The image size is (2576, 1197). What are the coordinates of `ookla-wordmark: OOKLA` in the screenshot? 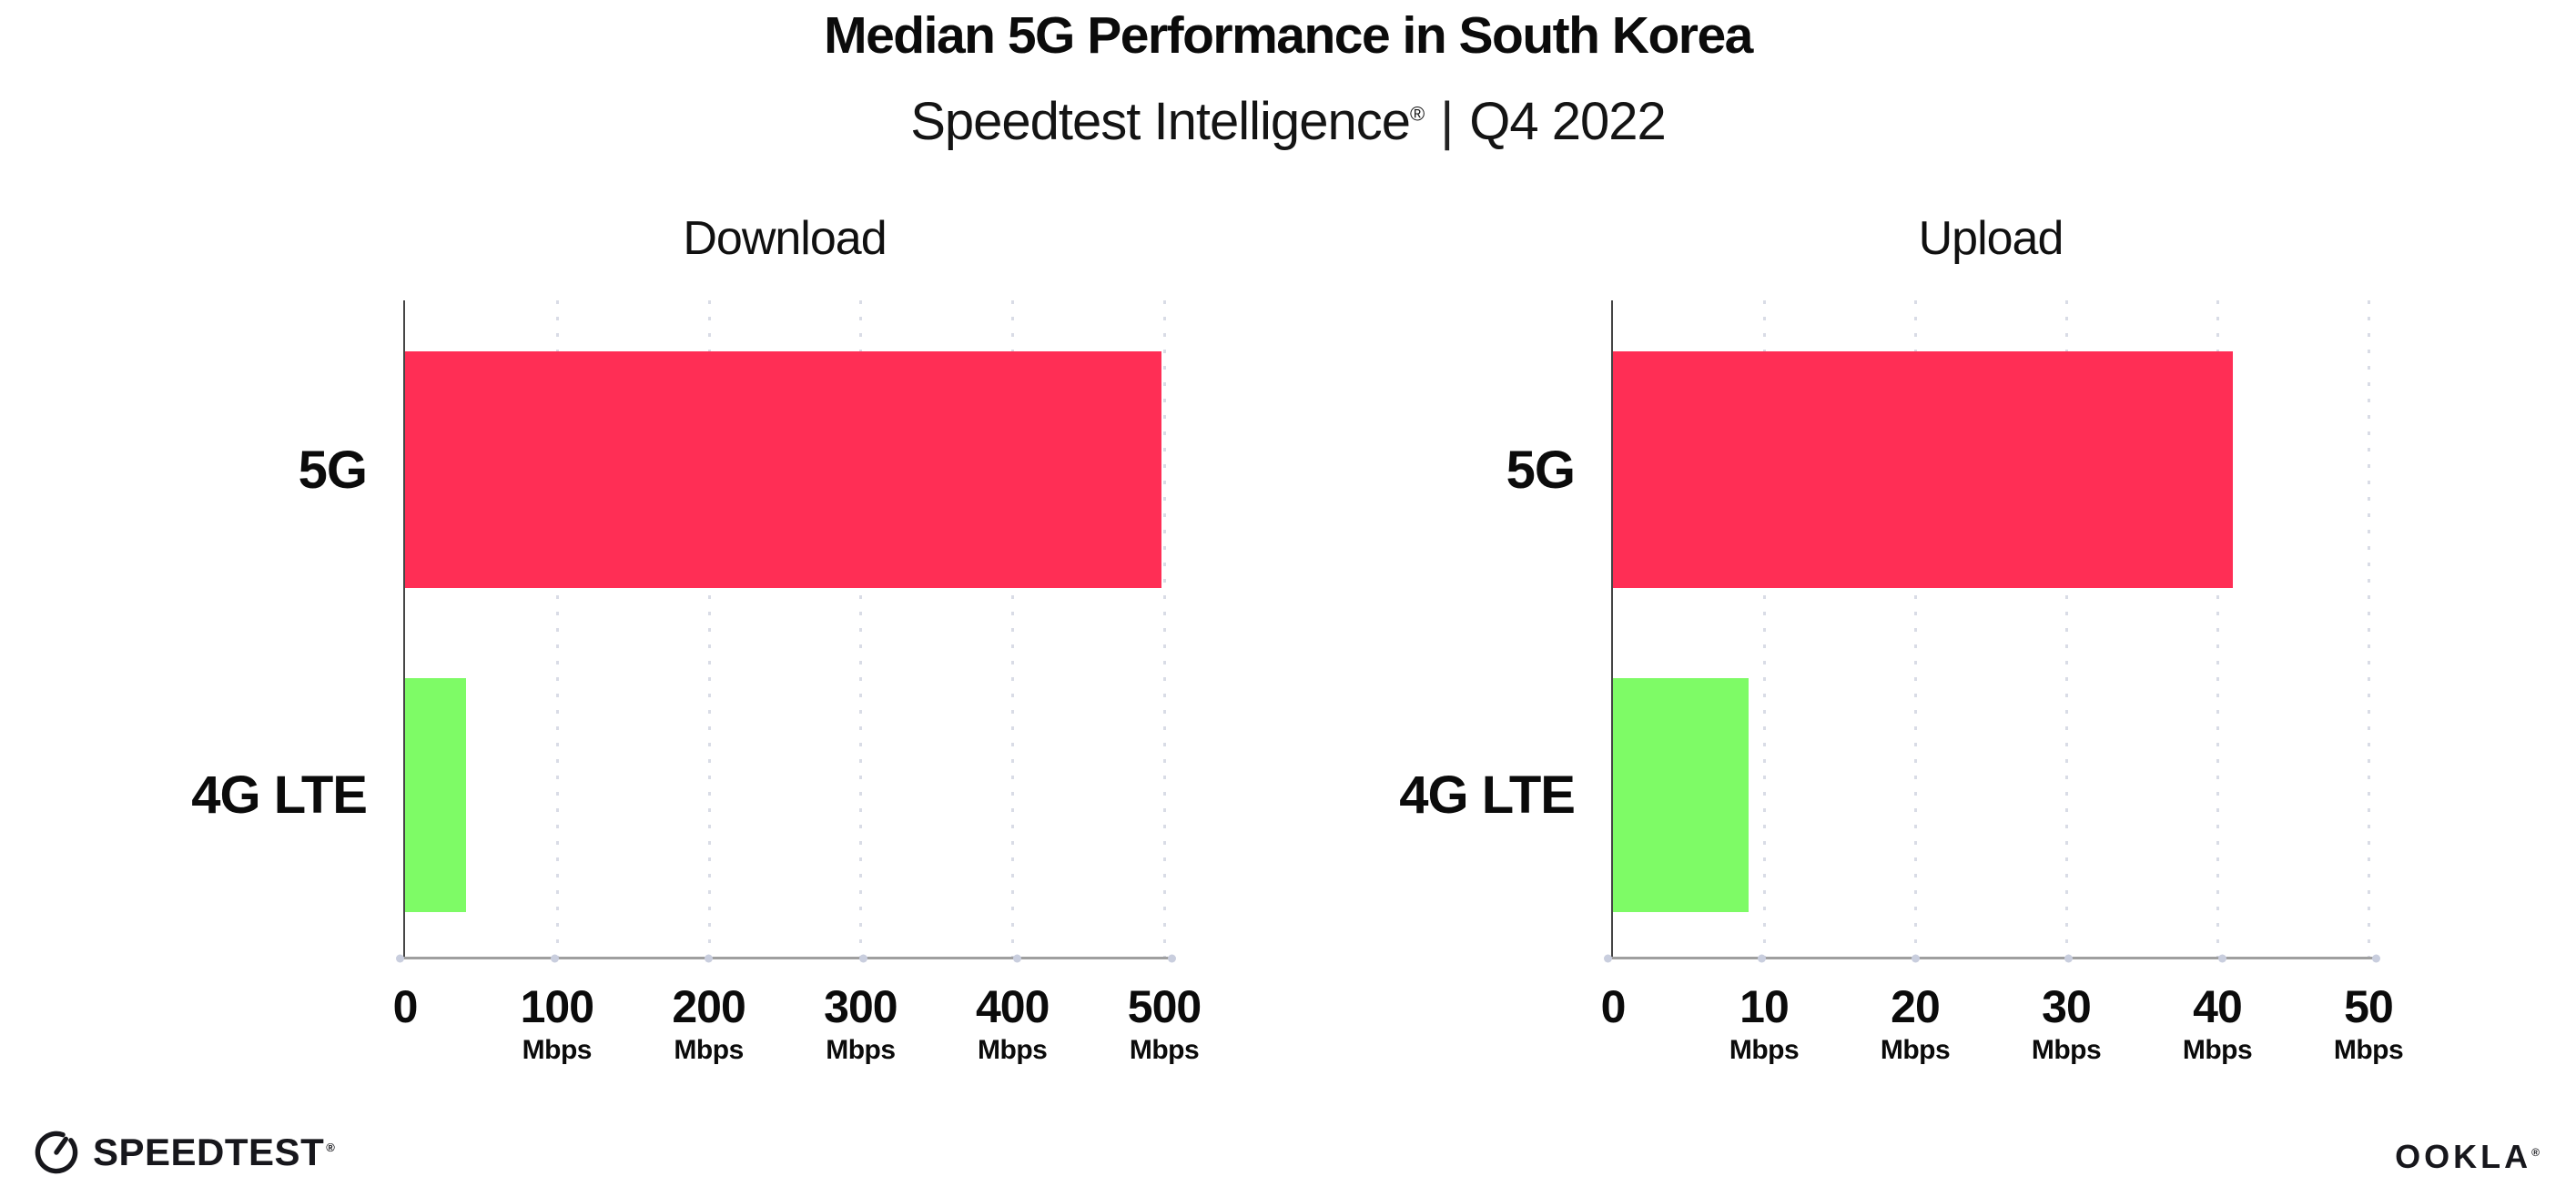 It's located at (2463, 1156).